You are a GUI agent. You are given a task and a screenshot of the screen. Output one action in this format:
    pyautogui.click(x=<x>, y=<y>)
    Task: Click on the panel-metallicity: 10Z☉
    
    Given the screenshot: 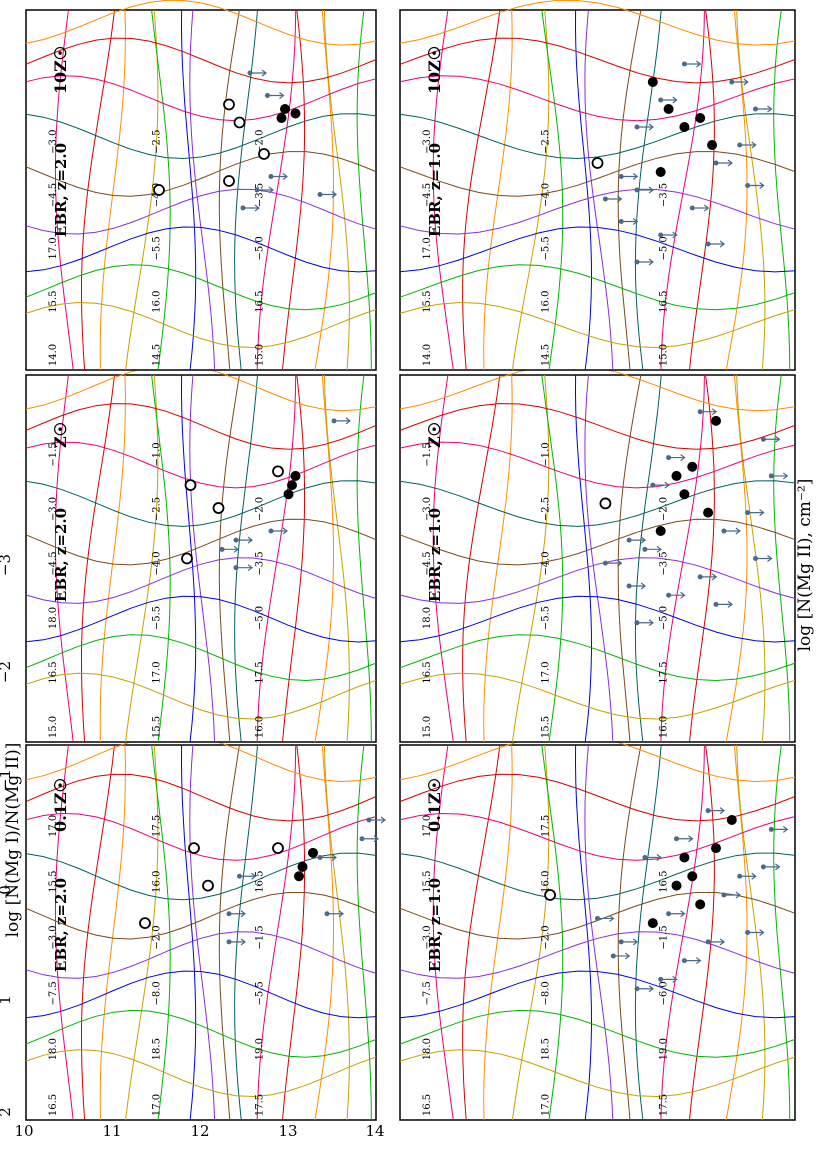 What is the action you would take?
    pyautogui.click(x=60, y=70)
    